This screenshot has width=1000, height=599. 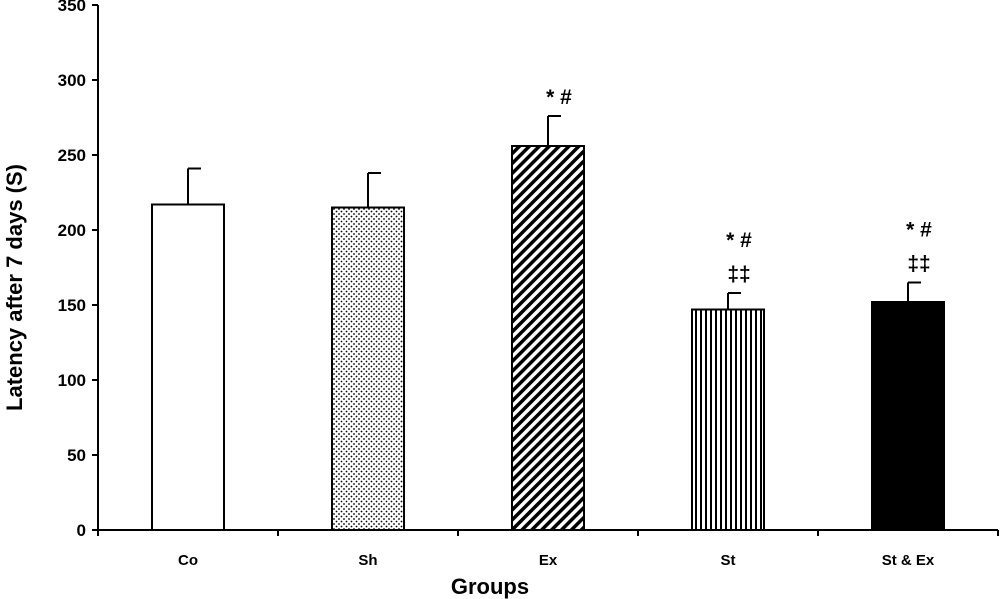 I want to click on bar-co, so click(x=188, y=367).